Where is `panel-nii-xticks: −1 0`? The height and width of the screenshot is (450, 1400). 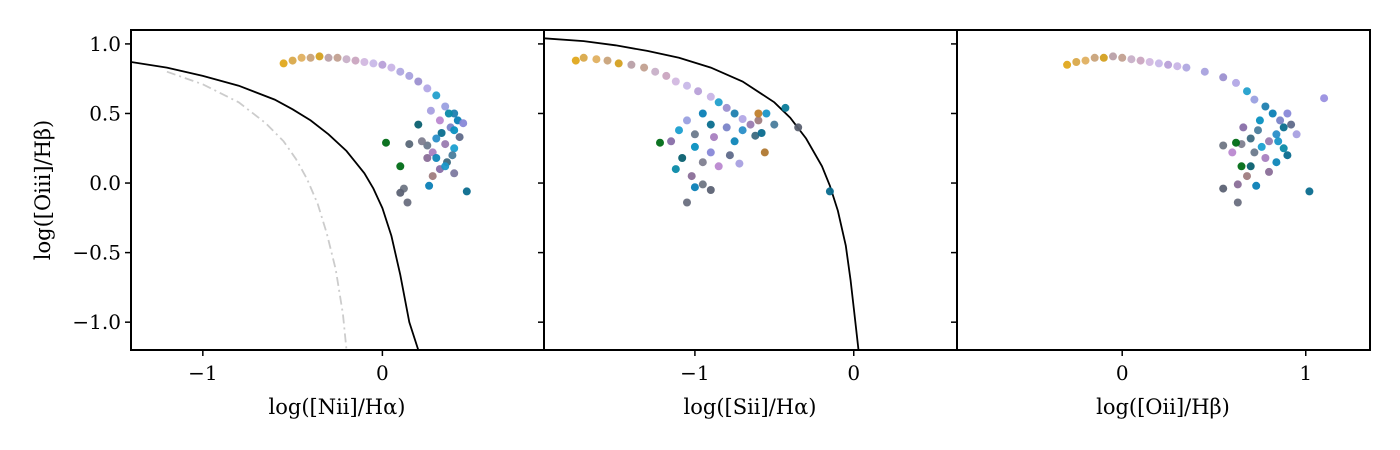 panel-nii-xticks: −1 0 is located at coordinates (288, 367).